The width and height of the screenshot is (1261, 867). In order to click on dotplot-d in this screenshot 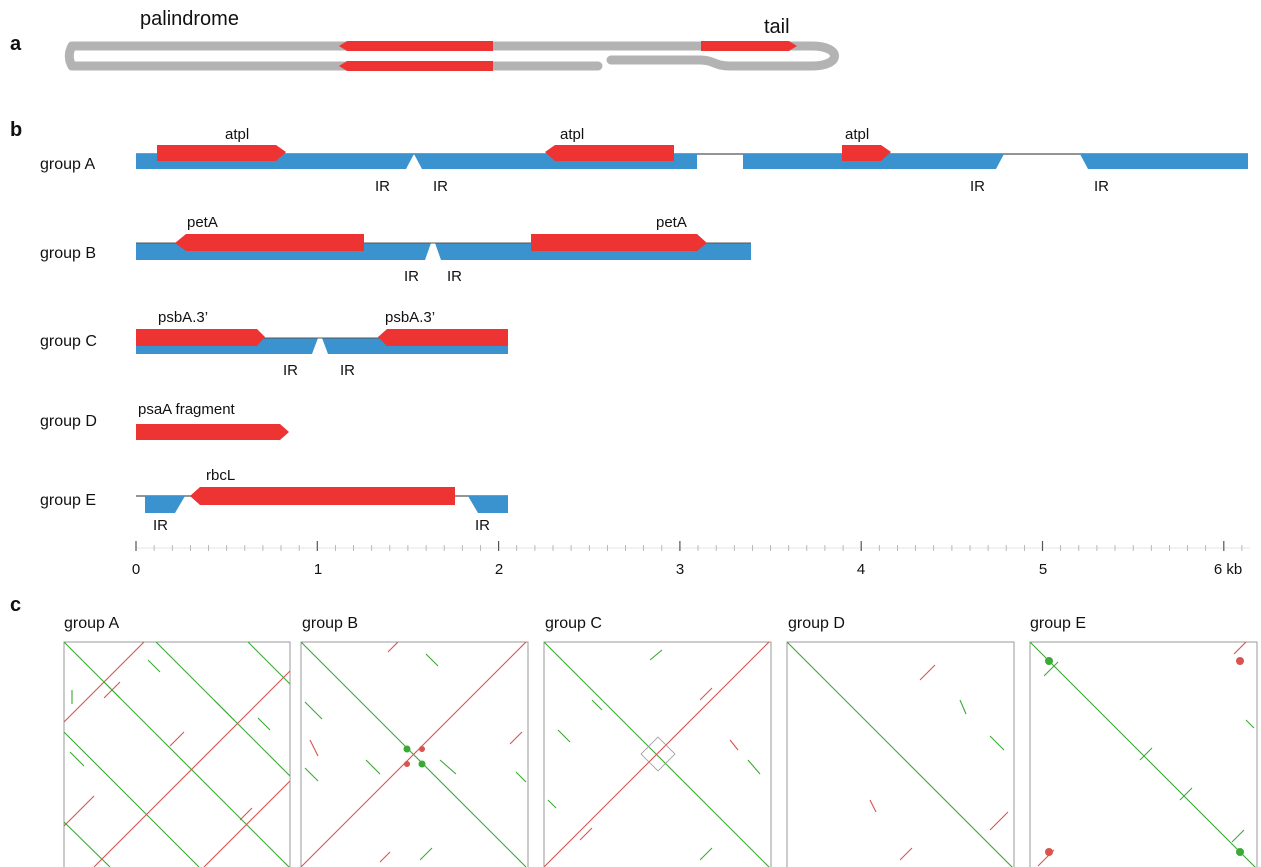, I will do `click(900, 754)`.